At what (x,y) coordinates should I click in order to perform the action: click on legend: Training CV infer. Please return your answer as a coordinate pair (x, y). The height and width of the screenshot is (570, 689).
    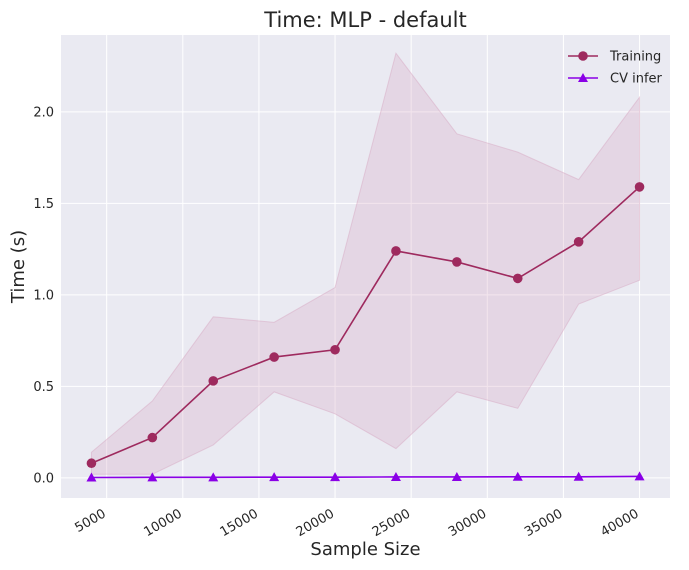
    Looking at the image, I should click on (615, 68).